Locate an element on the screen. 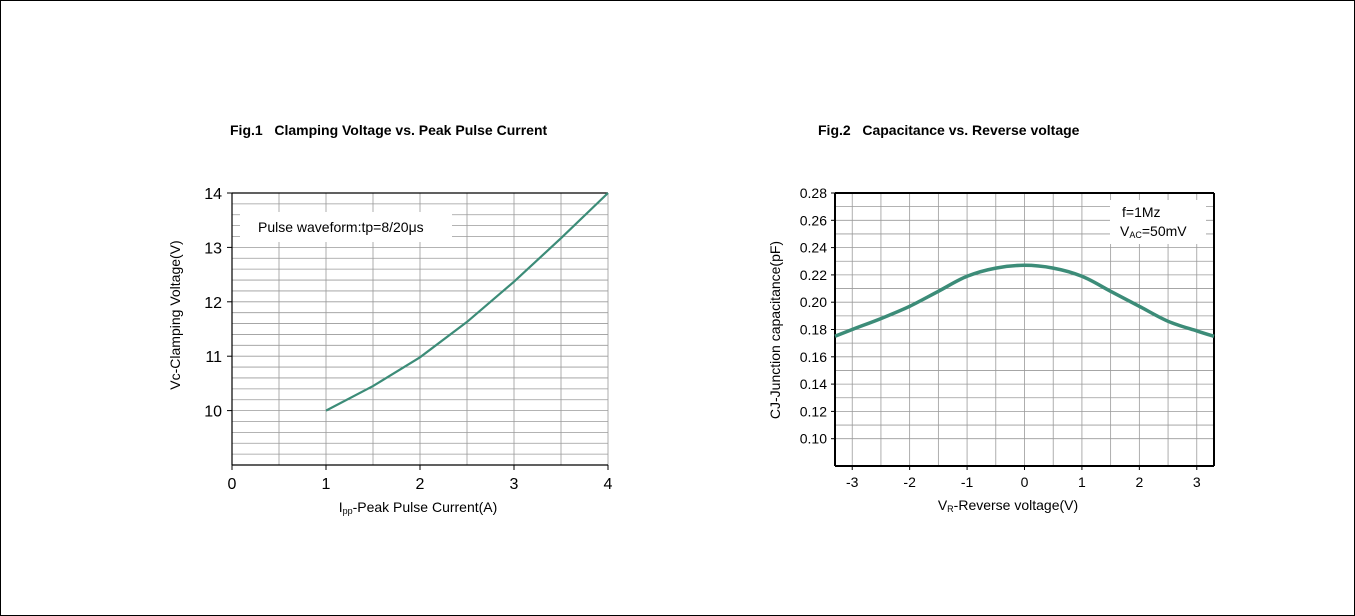  chart2-xtick-label: -2 is located at coordinates (909, 482).